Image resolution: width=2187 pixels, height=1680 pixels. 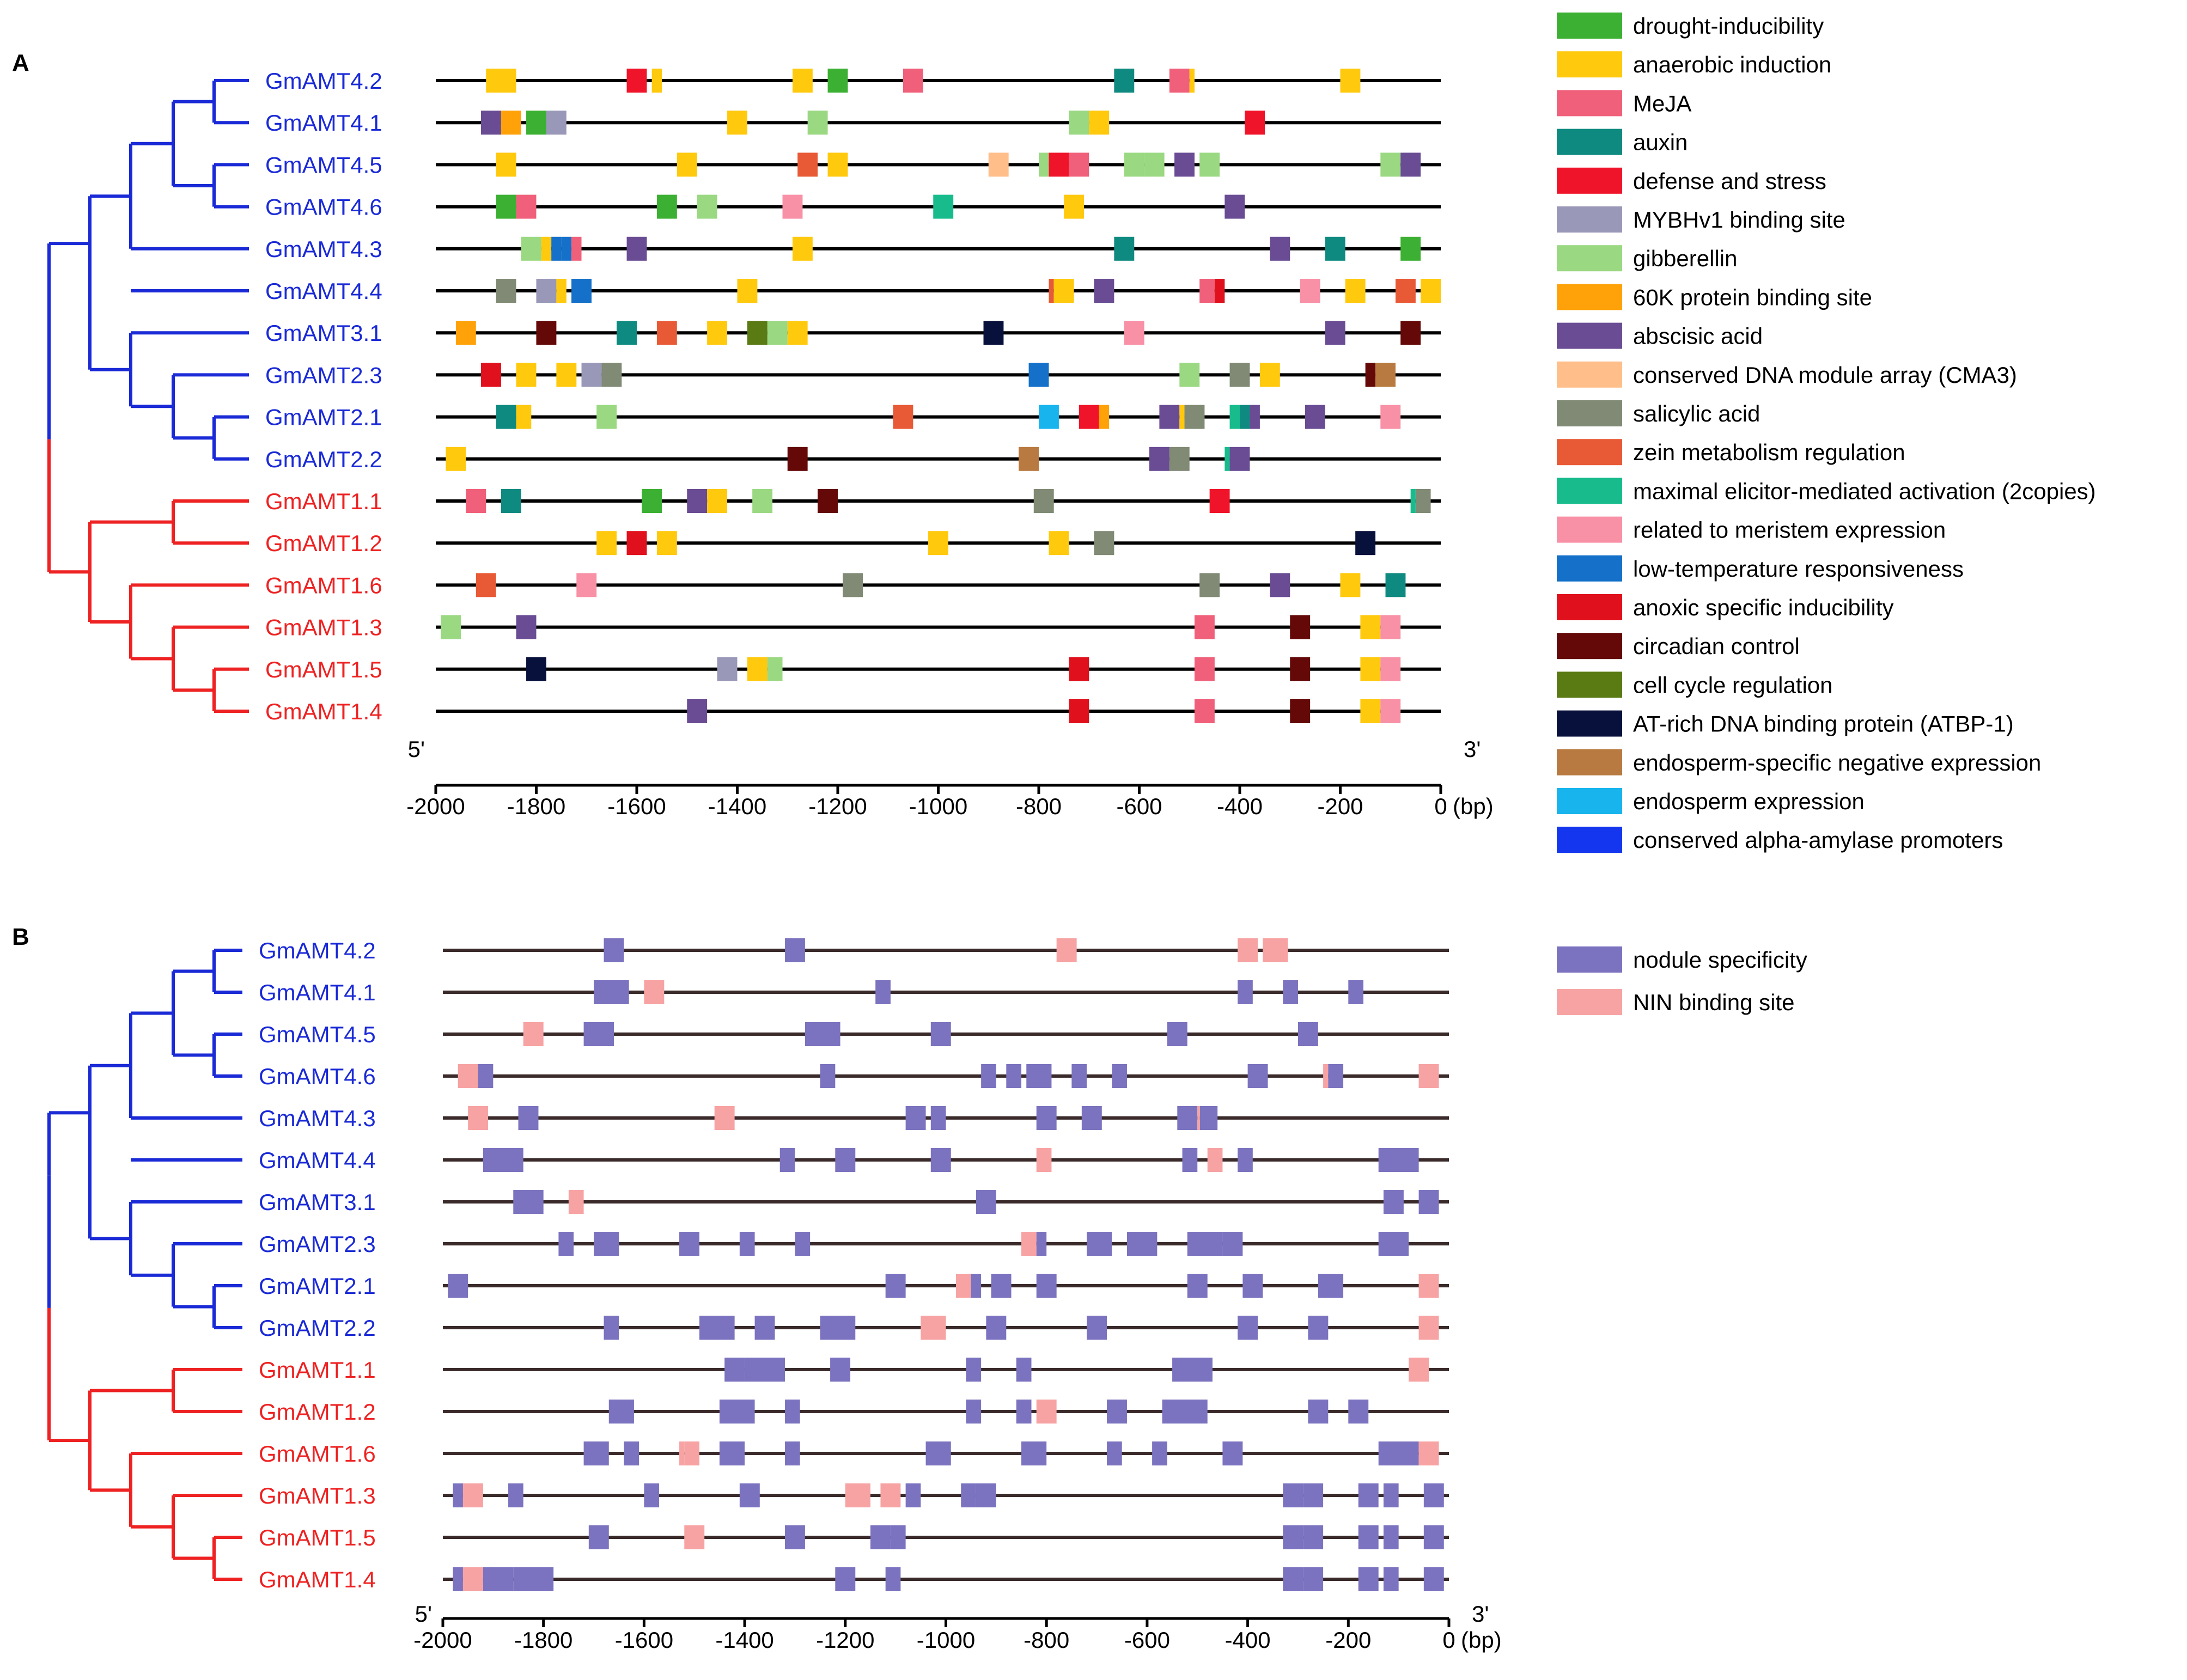 I want to click on x-tick-label: -800, so click(x=1046, y=1640).